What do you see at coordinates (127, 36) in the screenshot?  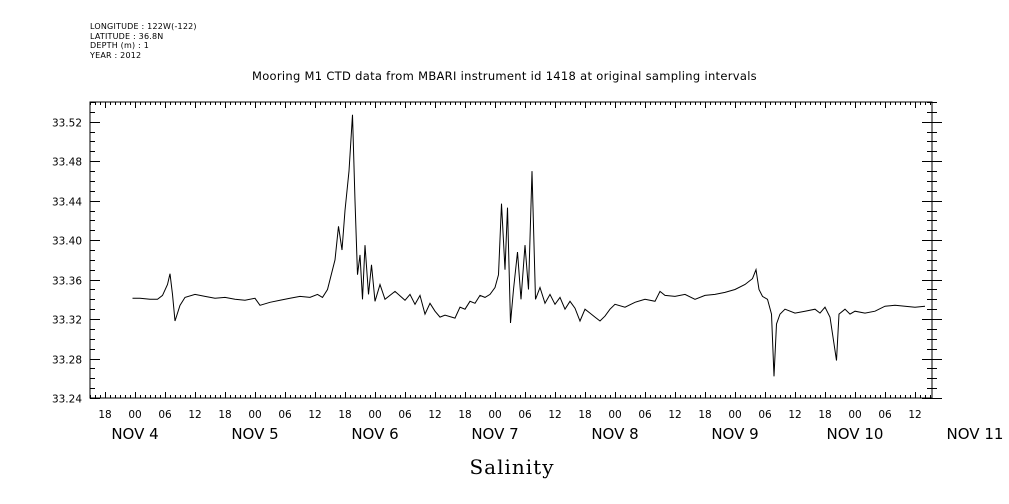 I see `latitude-text: LATITUDE : 36.8N` at bounding box center [127, 36].